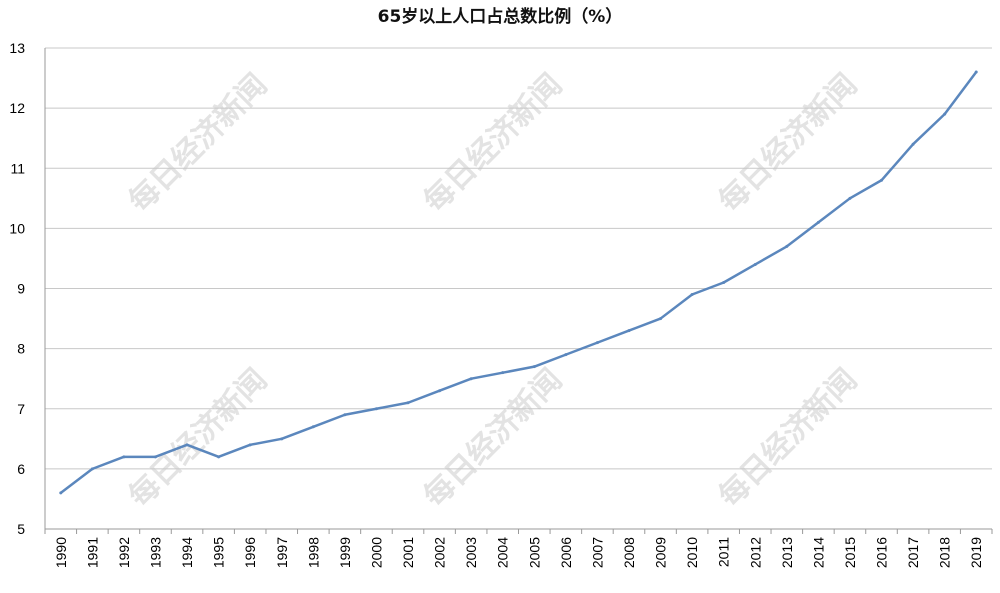 The height and width of the screenshot is (593, 1000). Describe the element at coordinates (92, 552) in the screenshot. I see `x-tick-label: 1991` at that location.